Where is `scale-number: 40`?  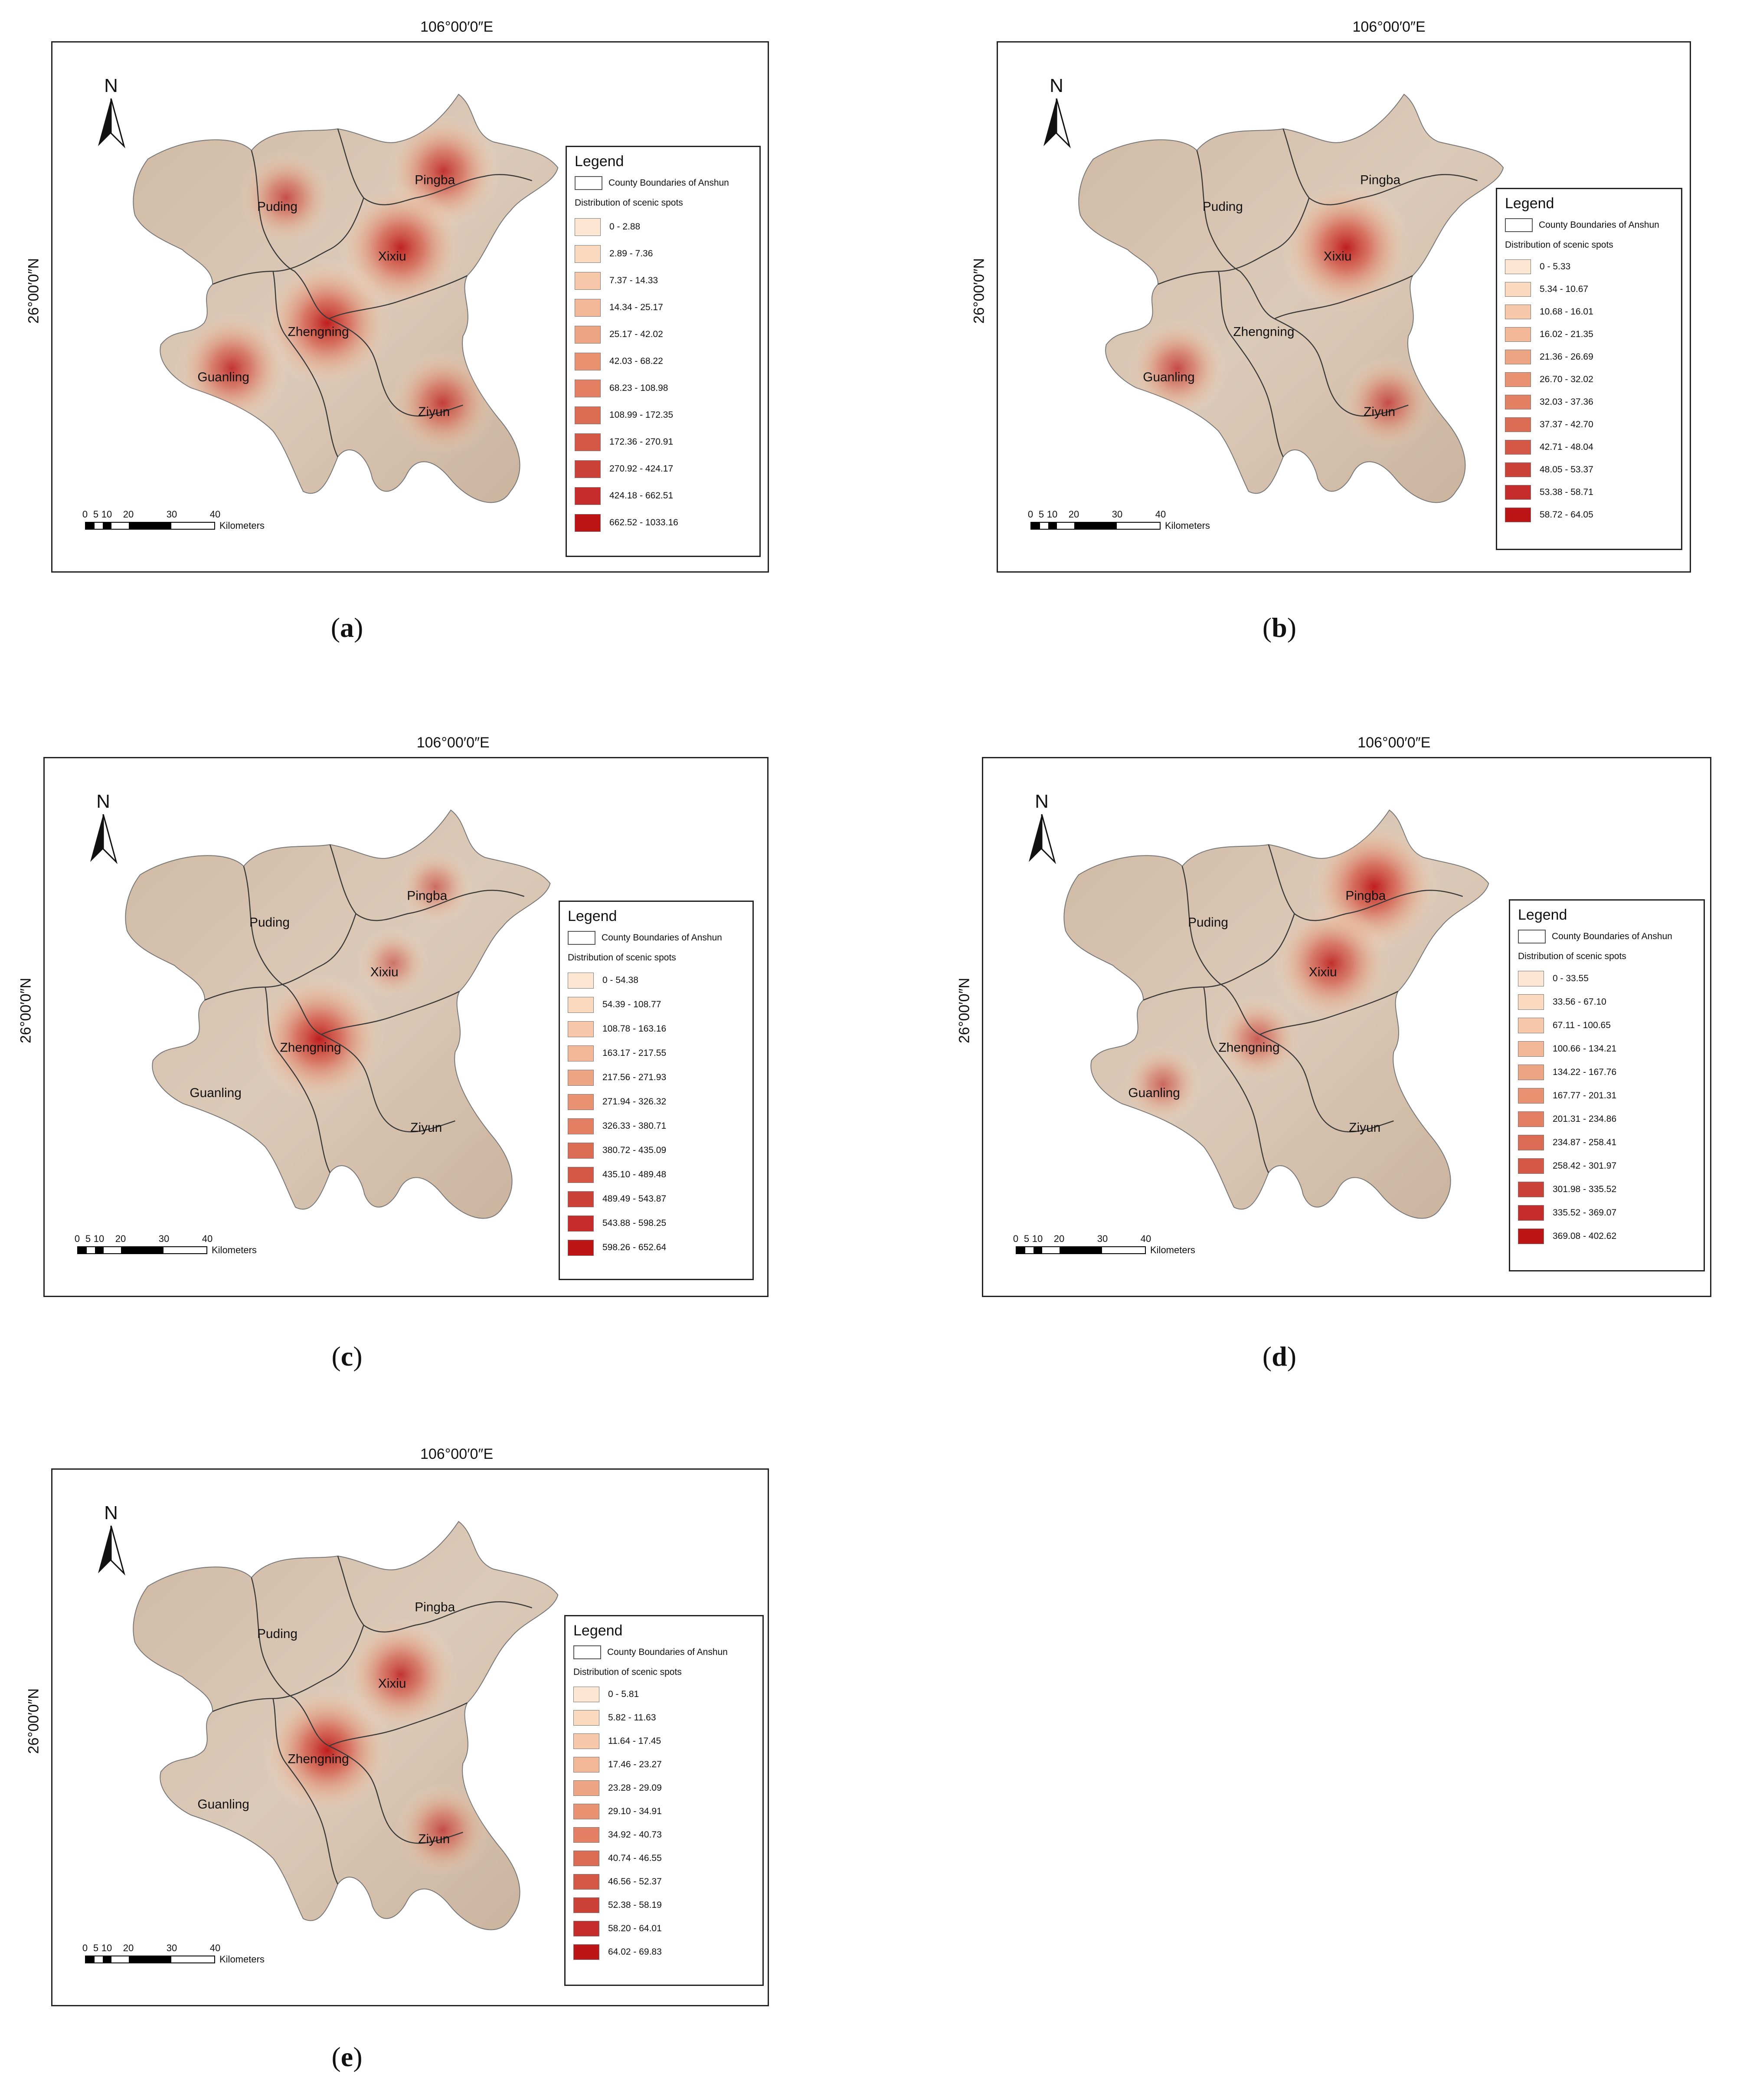
scale-number: 40 is located at coordinates (215, 514).